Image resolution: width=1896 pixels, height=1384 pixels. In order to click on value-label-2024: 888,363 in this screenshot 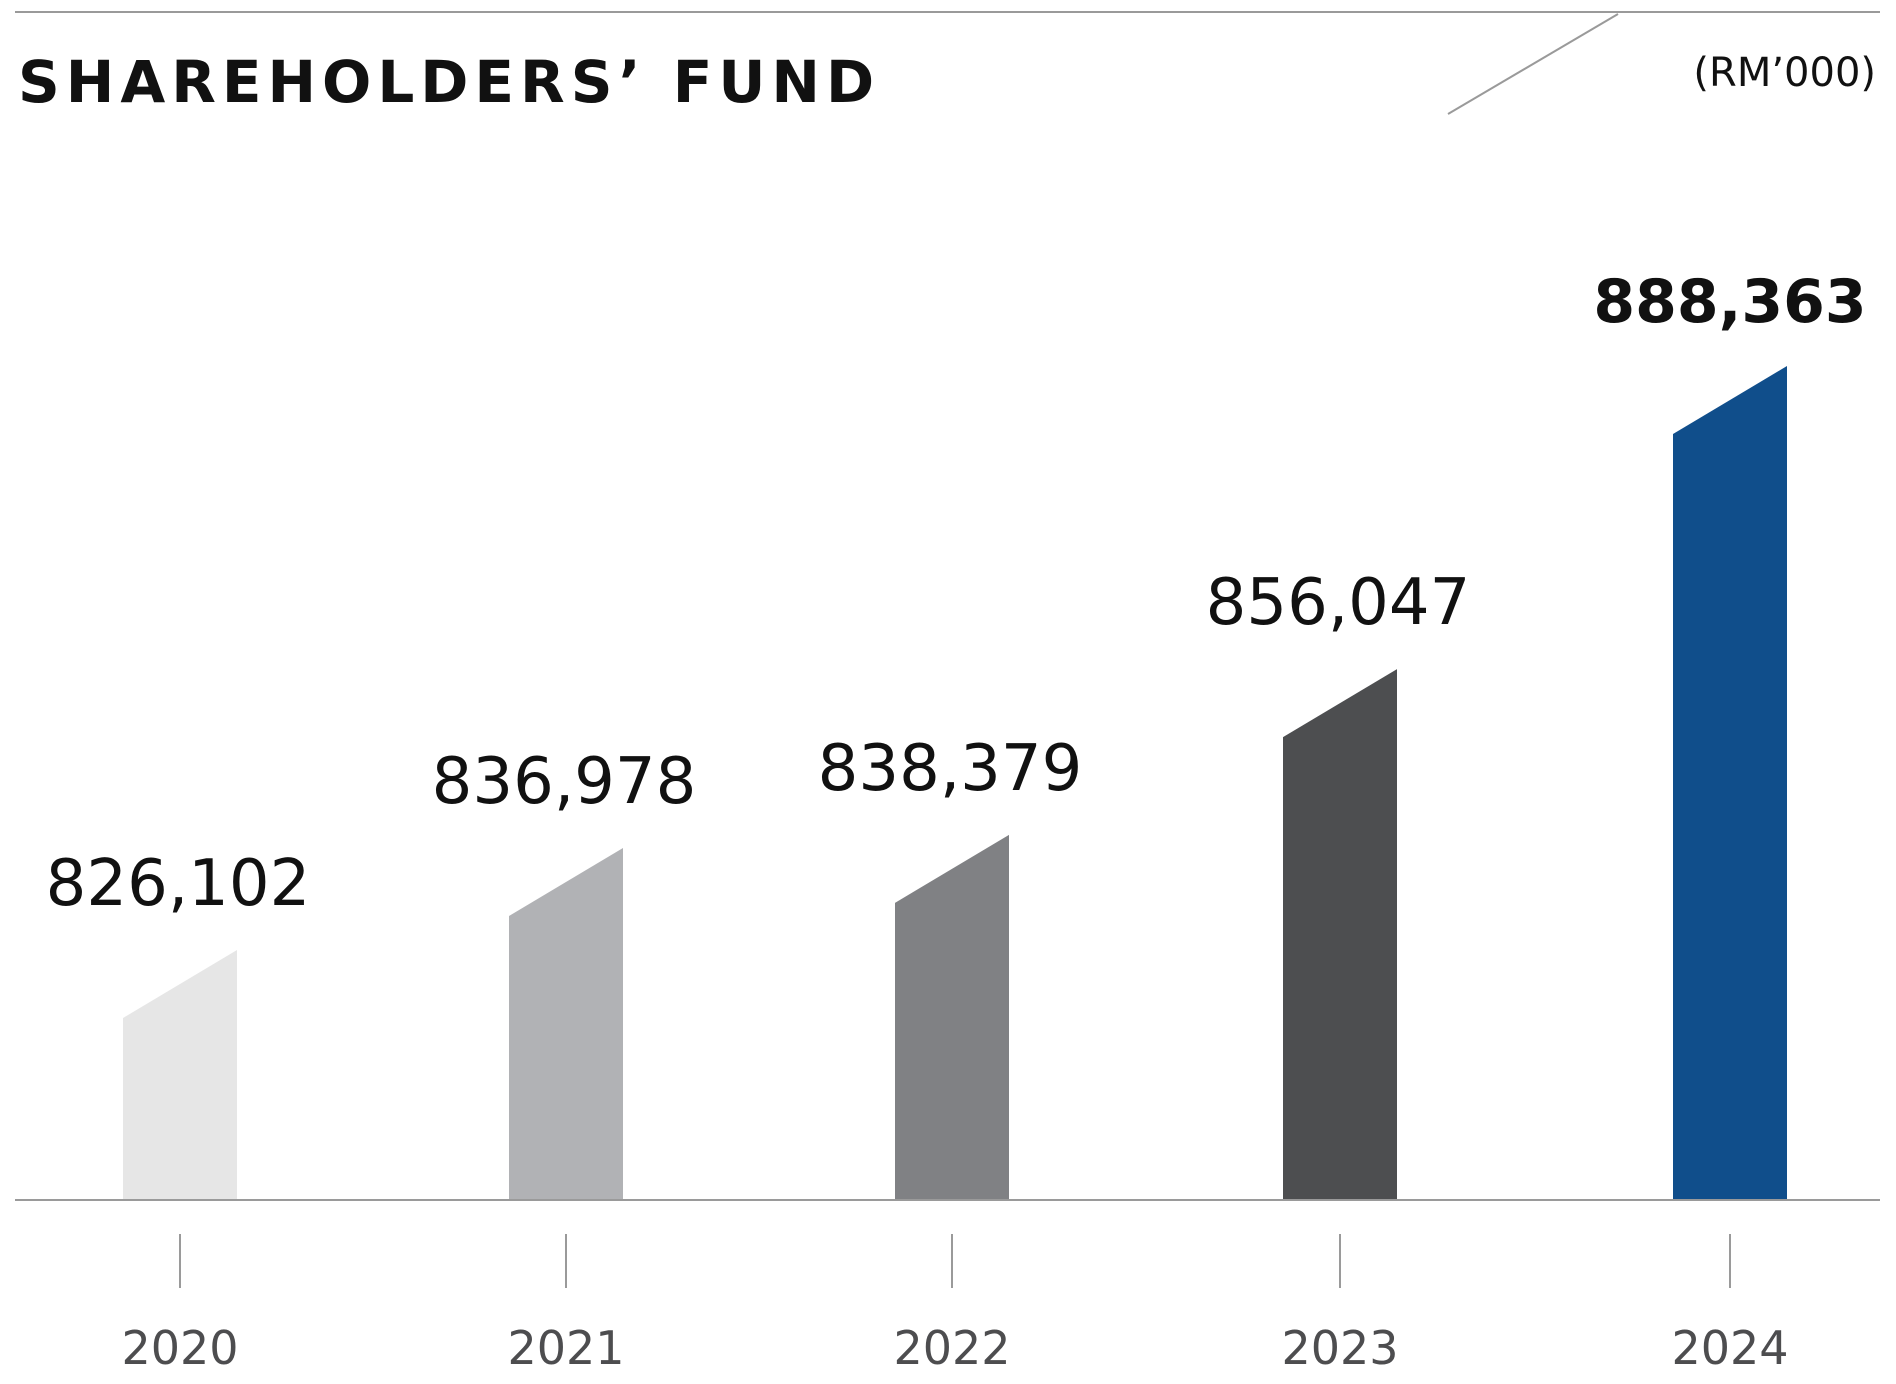, I will do `click(1729, 302)`.